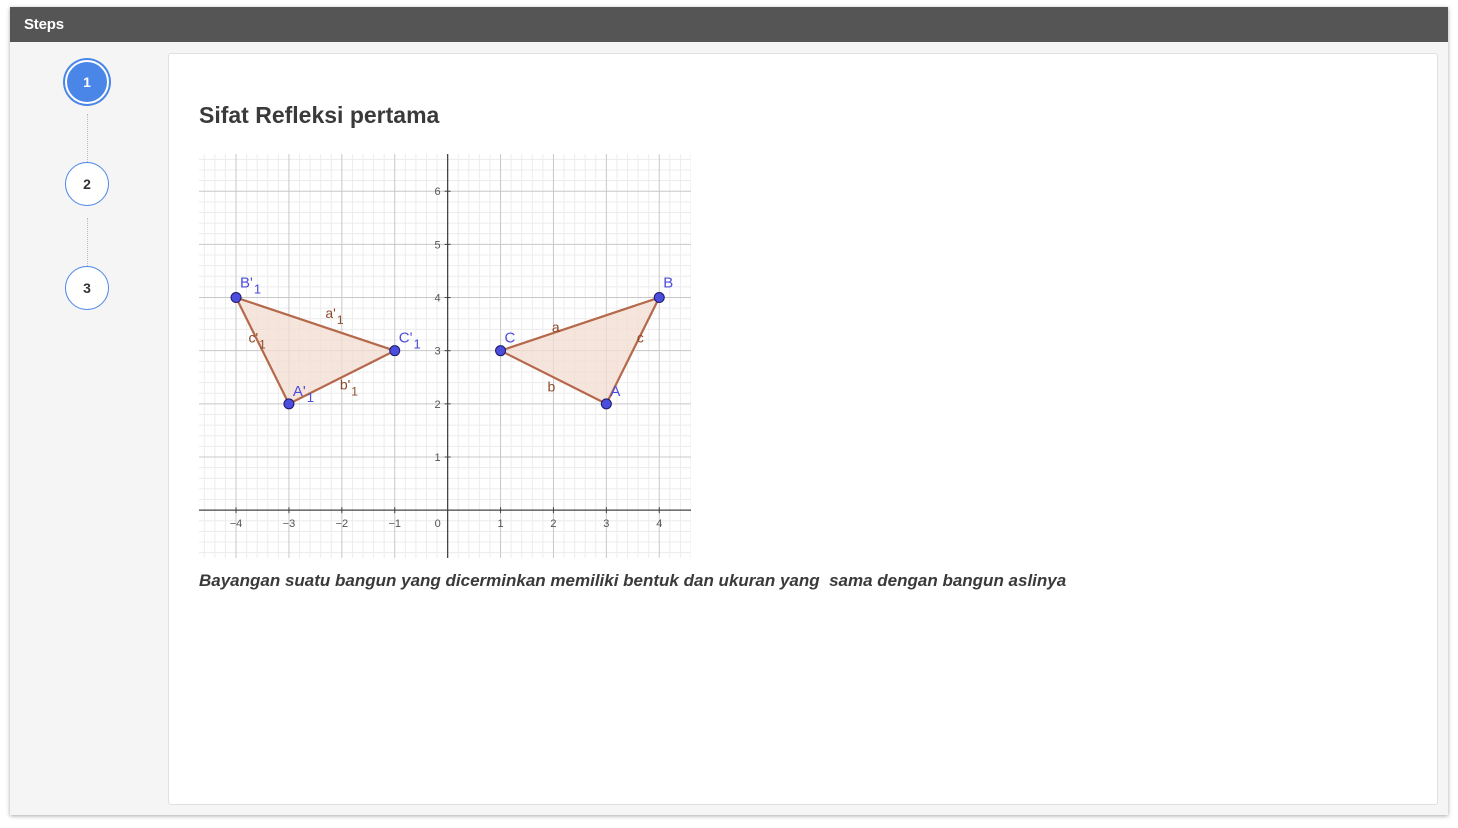 The image size is (1458, 828). Describe the element at coordinates (334, 316) in the screenshot. I see `side-label-a': a'1` at that location.